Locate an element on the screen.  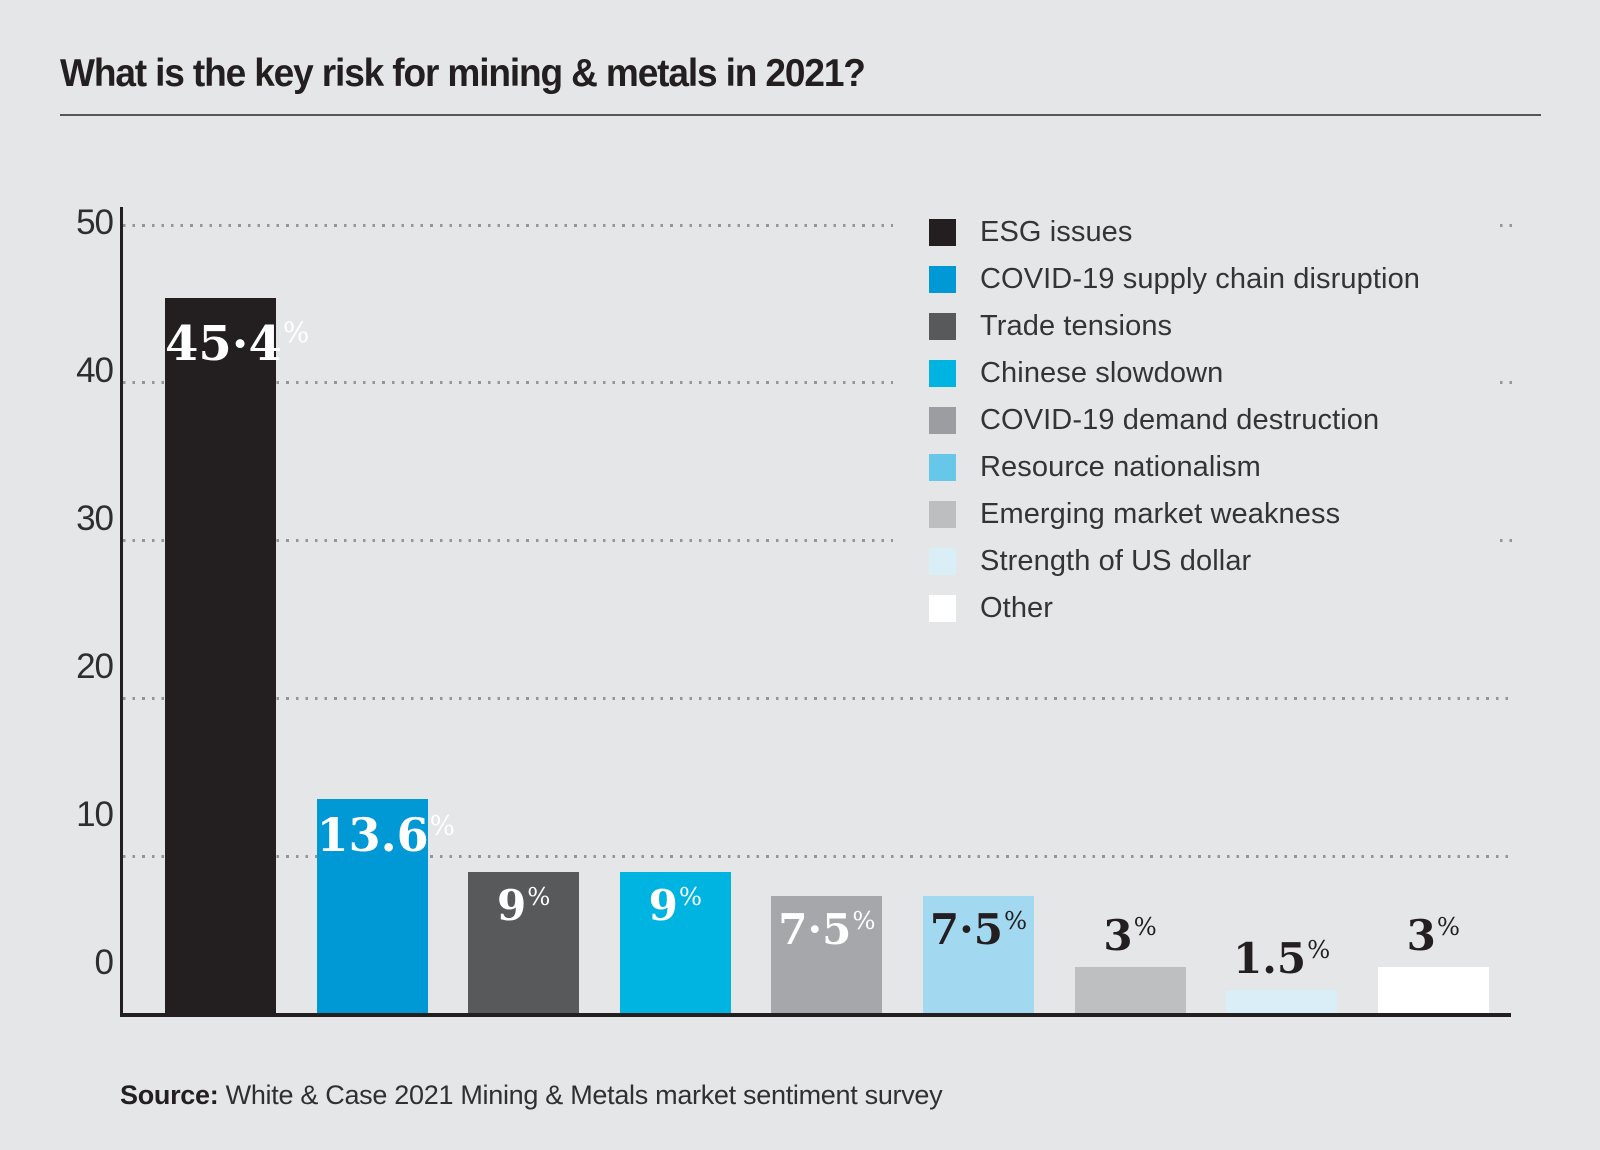
gridline-y10 is located at coordinates (817, 856).